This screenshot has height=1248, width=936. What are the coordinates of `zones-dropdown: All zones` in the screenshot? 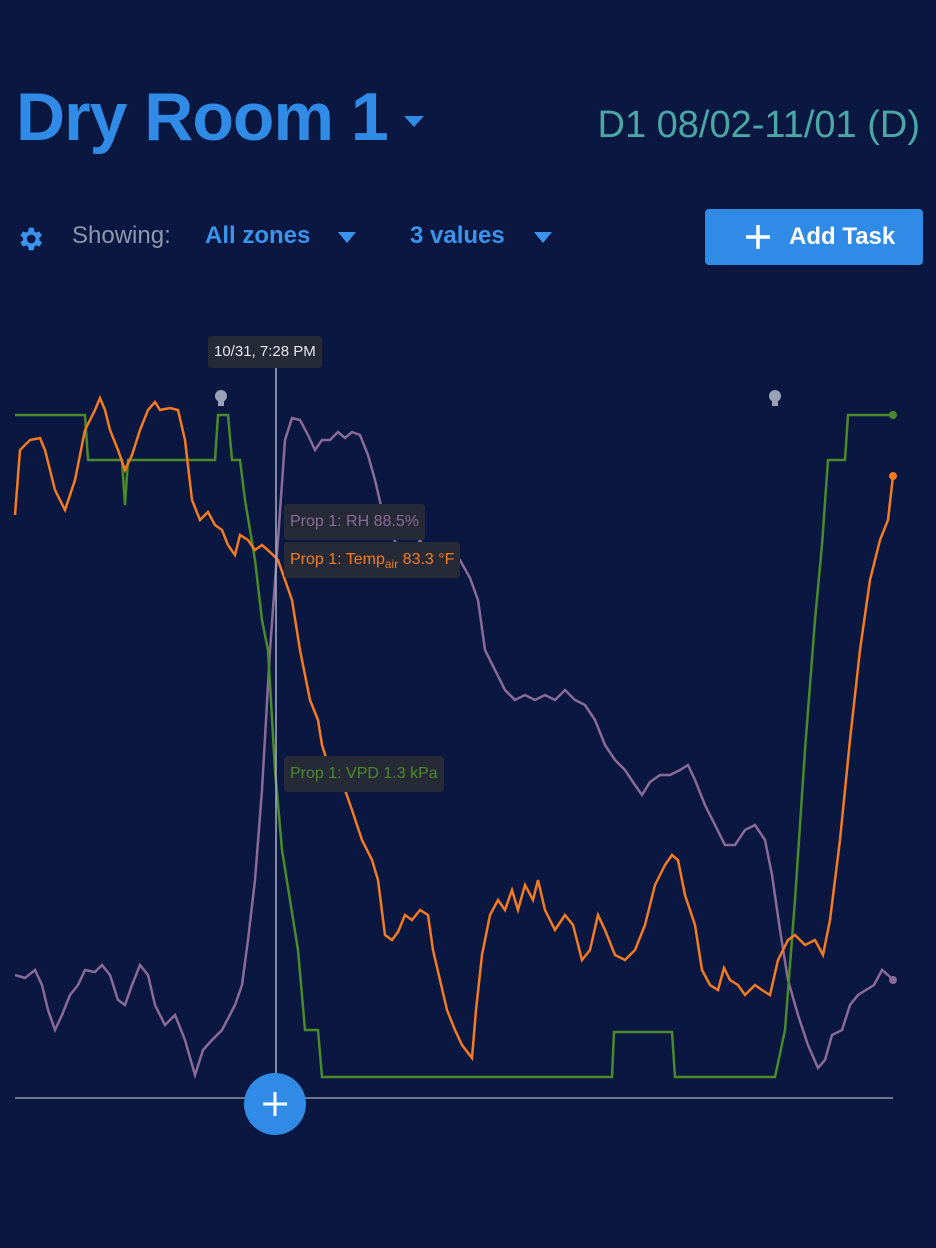 It's located at (258, 235).